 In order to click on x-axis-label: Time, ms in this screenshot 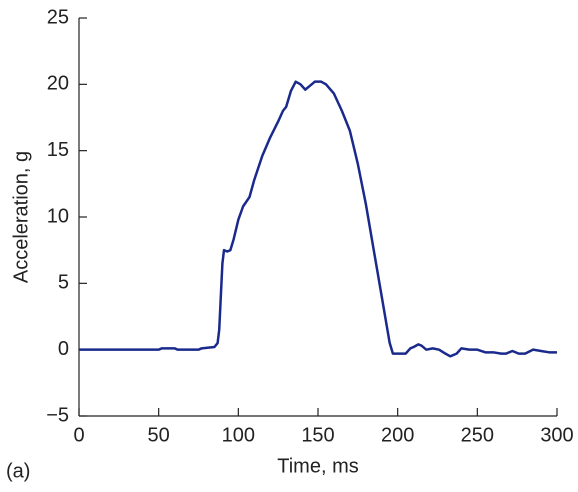, I will do `click(317, 466)`.